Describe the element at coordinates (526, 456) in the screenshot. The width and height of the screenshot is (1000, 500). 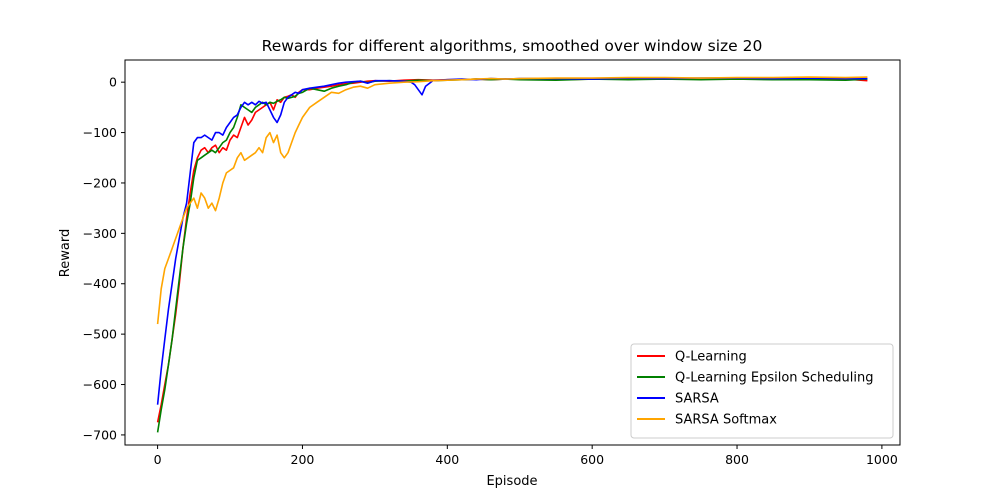
I see `x-axis: 0 200 400 600 800 1000` at that location.